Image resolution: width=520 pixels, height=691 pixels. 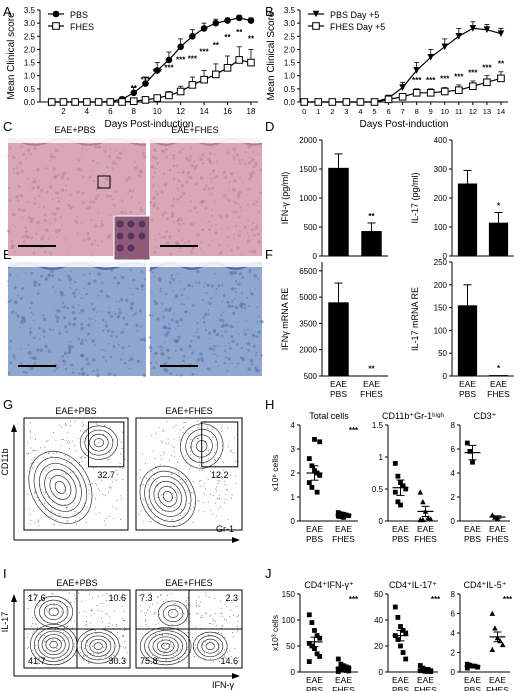 I want to click on x-tick-label: 7, so click(x=403, y=111).